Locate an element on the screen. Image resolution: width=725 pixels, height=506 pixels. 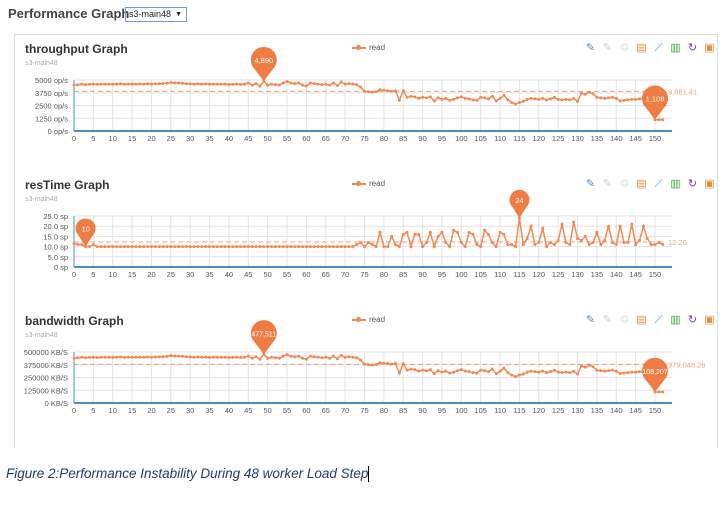
x-tick-label: 85 is located at coordinates (403, 410).